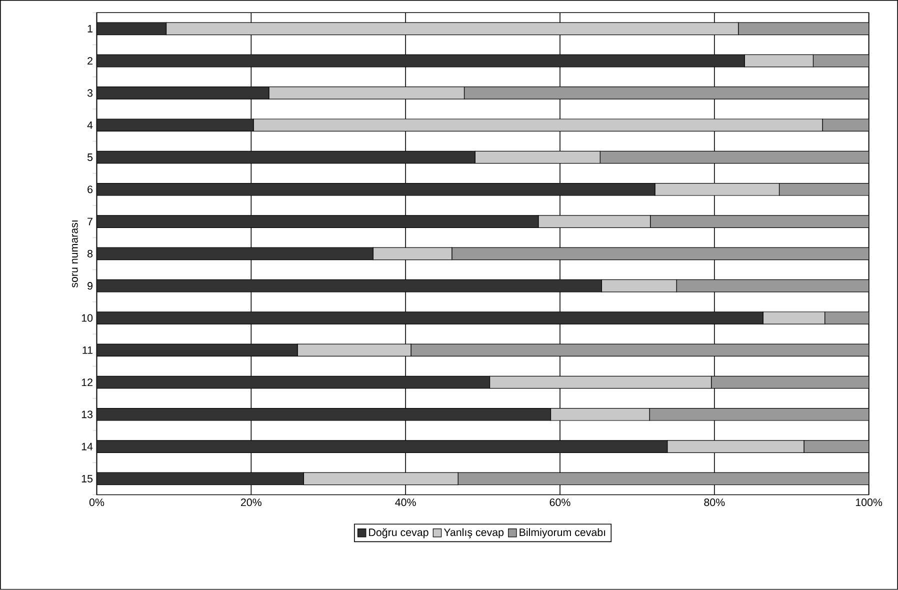 The width and height of the screenshot is (898, 590). What do you see at coordinates (90, 125) in the screenshot?
I see `y-tick-label: 4` at bounding box center [90, 125].